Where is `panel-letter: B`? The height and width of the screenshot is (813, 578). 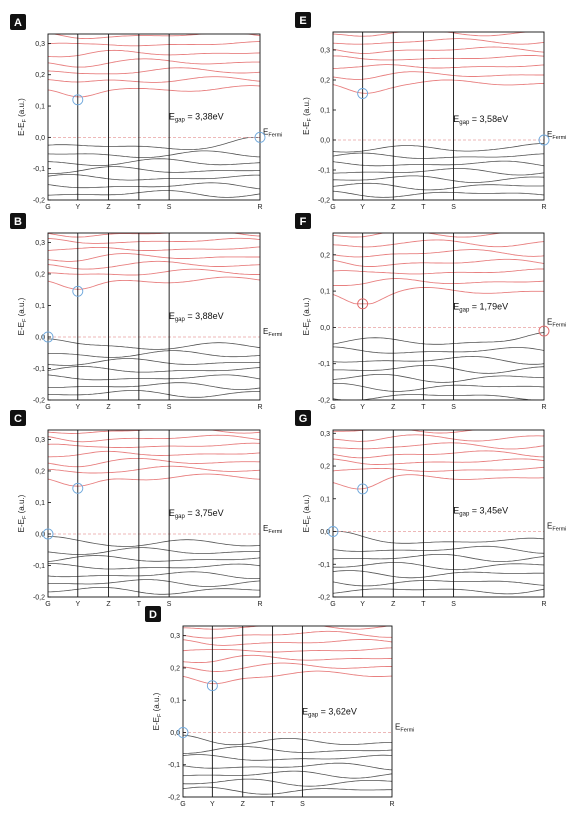 panel-letter: B is located at coordinates (18, 222).